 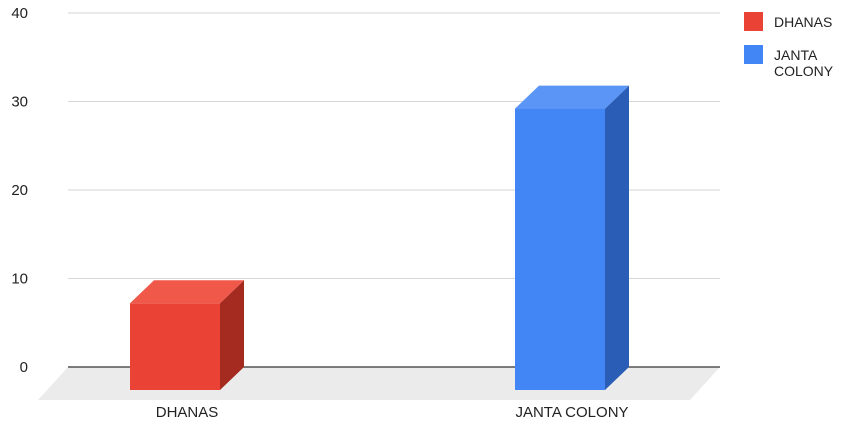 I want to click on y-tick-label: 20, so click(x=19, y=190).